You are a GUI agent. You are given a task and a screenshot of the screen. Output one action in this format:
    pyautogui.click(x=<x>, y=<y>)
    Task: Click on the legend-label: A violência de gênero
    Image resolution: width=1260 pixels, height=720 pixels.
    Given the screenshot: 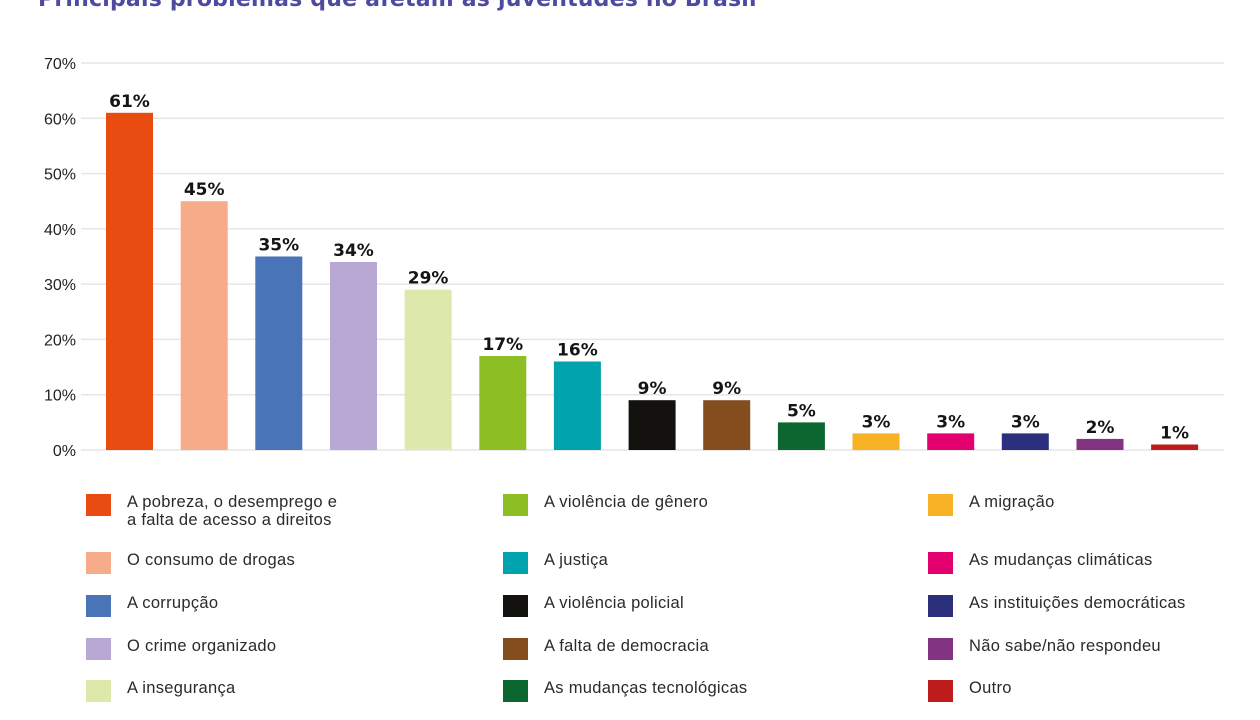 What is the action you would take?
    pyautogui.click(x=626, y=502)
    